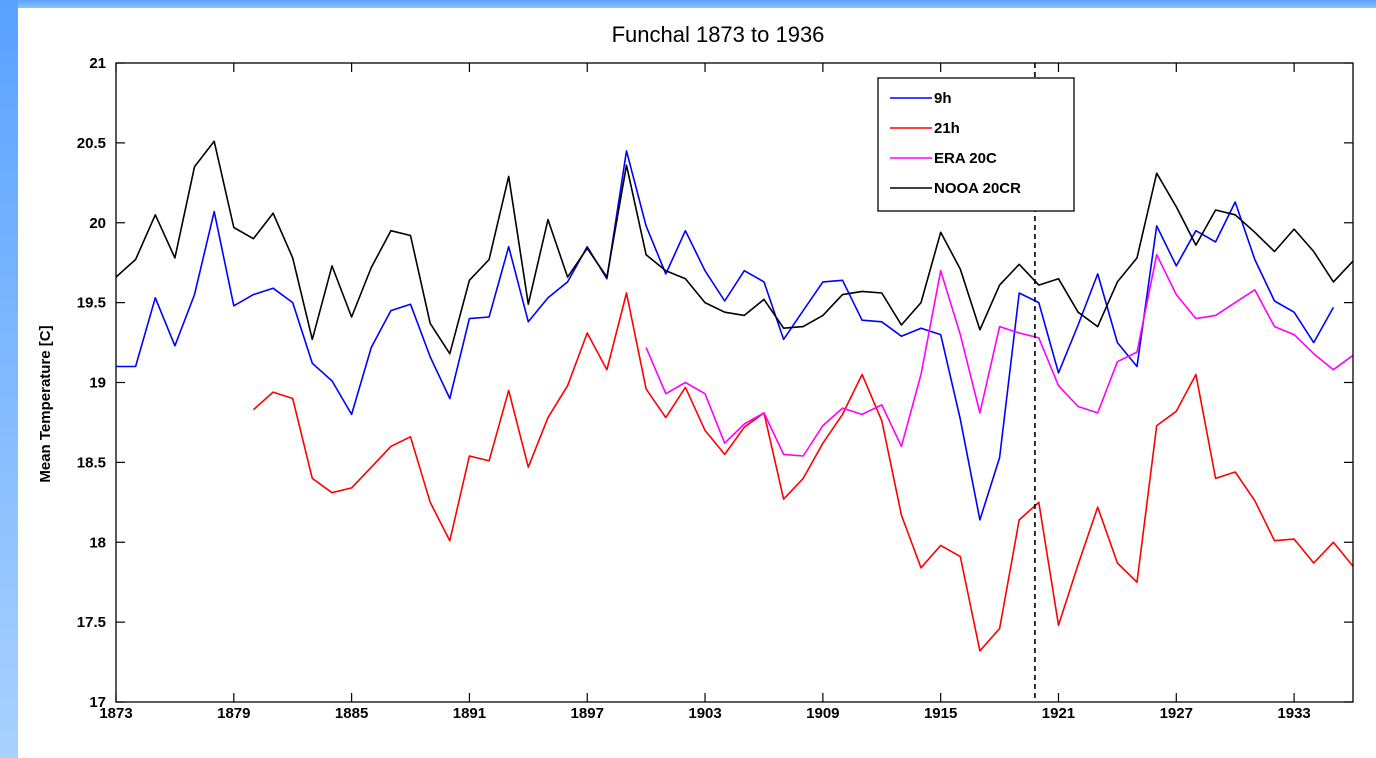  I want to click on x-tick-label: 1909, so click(822, 713).